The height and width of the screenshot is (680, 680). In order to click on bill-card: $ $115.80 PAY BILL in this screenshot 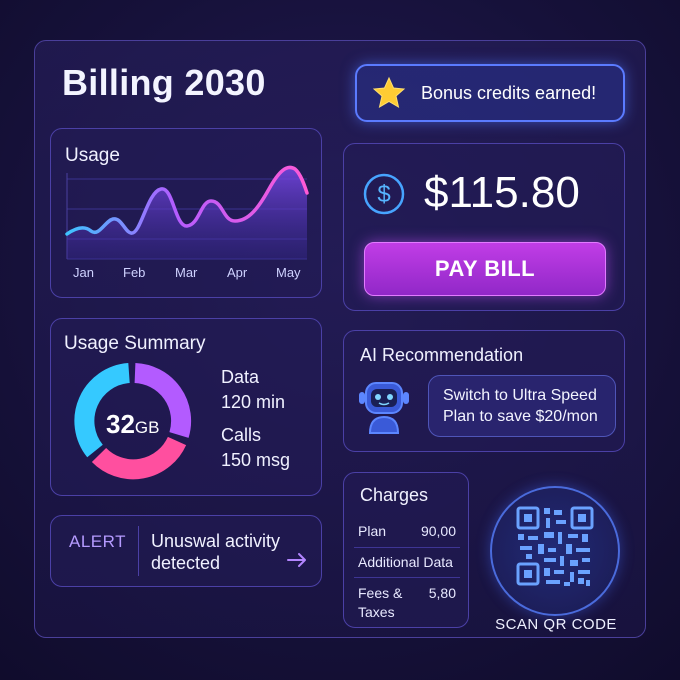, I will do `click(484, 227)`.